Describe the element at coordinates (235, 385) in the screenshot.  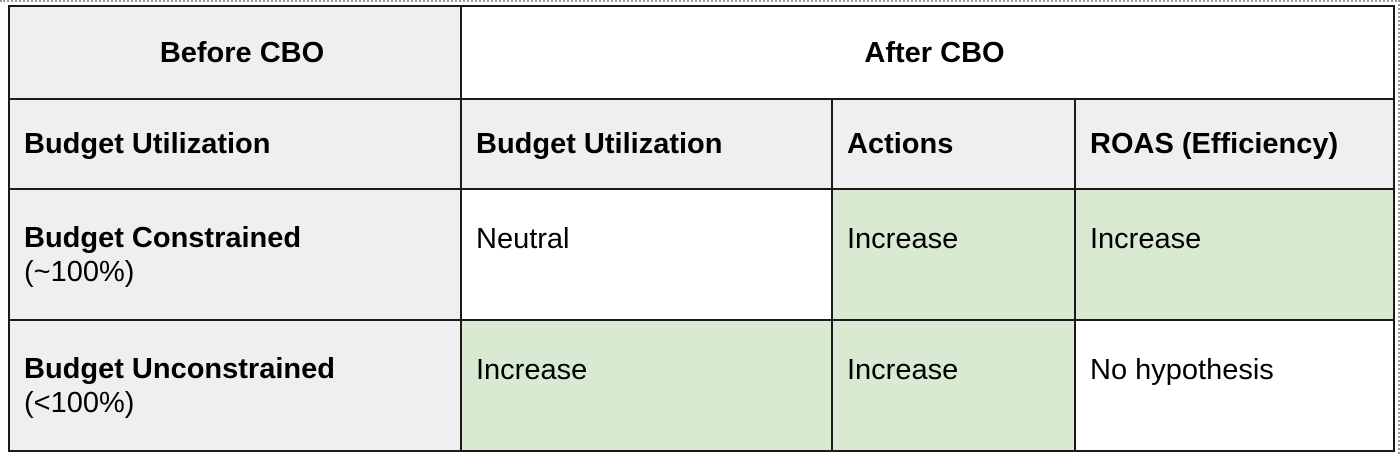
I see `row-label-budget-unconstrained: Budget Unconstrained (<100%)` at that location.